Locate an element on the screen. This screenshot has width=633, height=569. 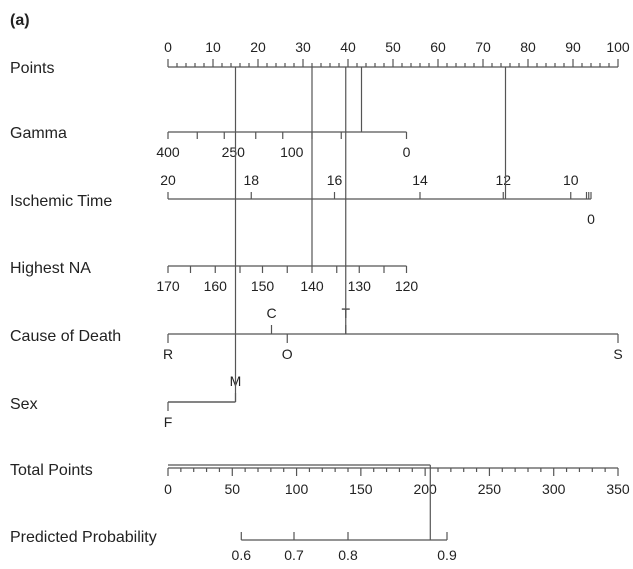
points-tick-label: 10 is located at coordinates (213, 47).